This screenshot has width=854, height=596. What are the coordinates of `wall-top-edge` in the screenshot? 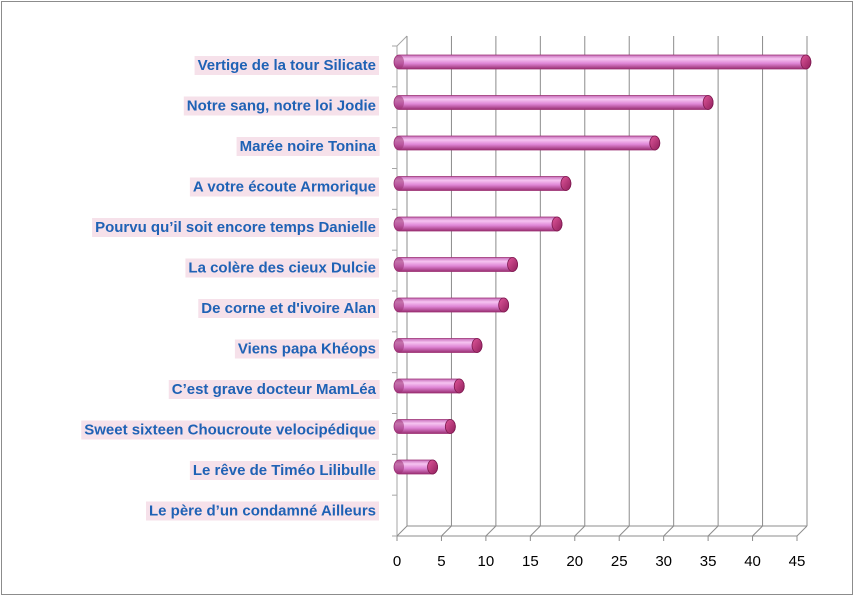 It's located at (402, 41).